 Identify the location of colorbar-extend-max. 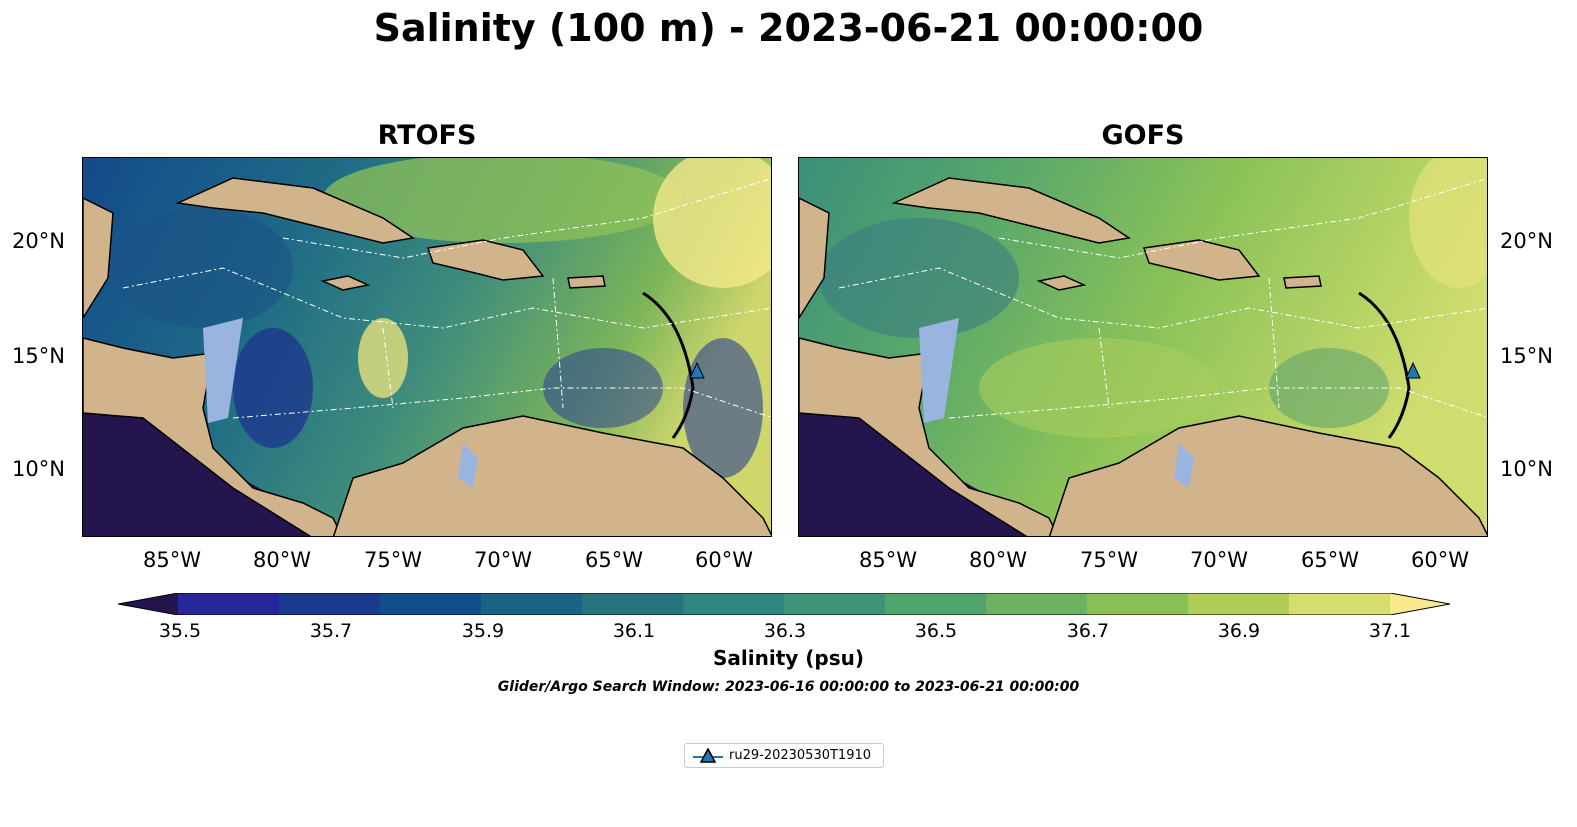
(1420, 604).